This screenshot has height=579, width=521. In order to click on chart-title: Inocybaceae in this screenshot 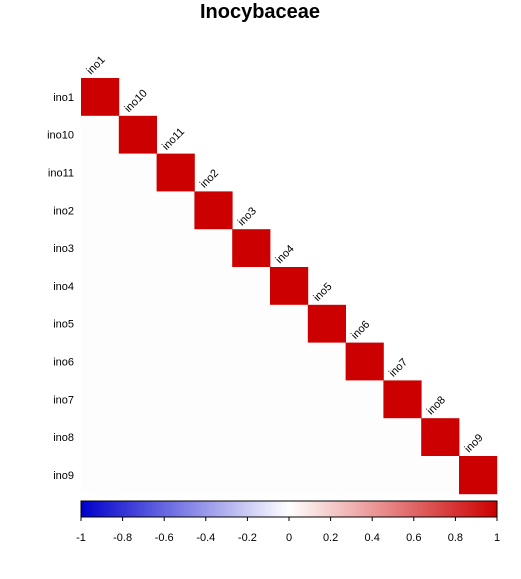, I will do `click(260, 12)`.